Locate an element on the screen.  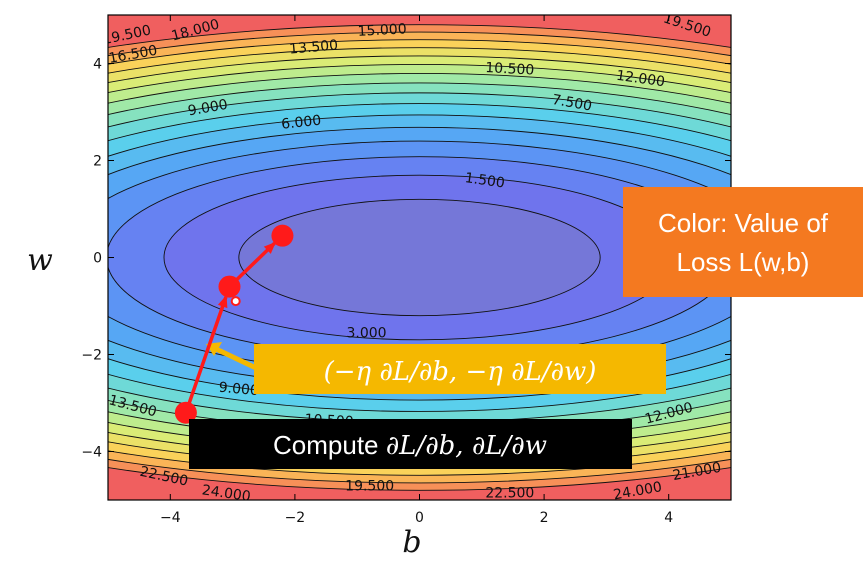
contour-label: 7.500 is located at coordinates (572, 103).